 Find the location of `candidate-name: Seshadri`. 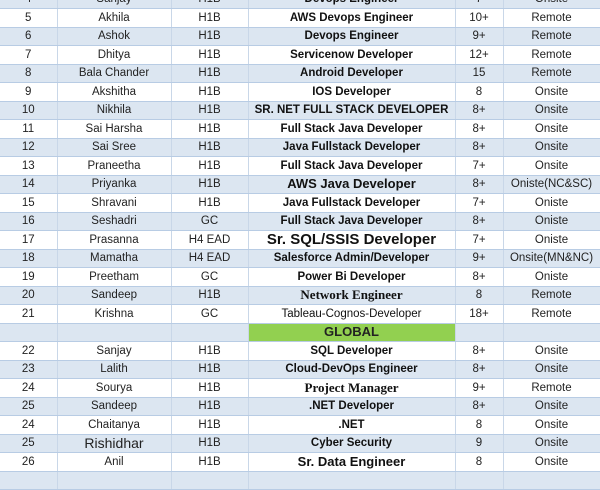

candidate-name: Seshadri is located at coordinates (114, 221).